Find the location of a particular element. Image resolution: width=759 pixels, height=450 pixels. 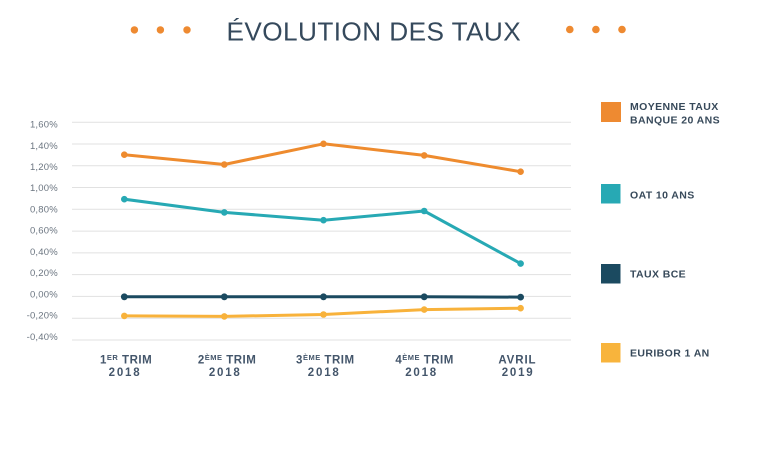

svg-text: 0,40% is located at coordinates (44, 252).